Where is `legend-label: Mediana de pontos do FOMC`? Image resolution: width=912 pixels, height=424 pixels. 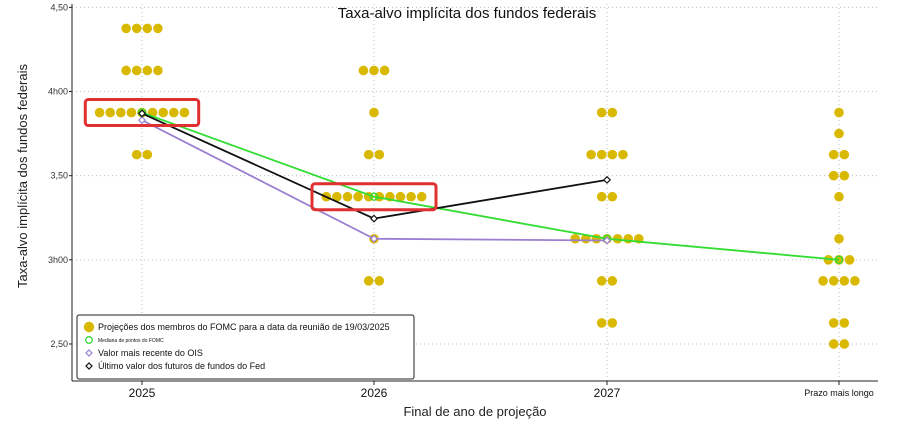 legend-label: Mediana de pontos do FOMC is located at coordinates (131, 341).